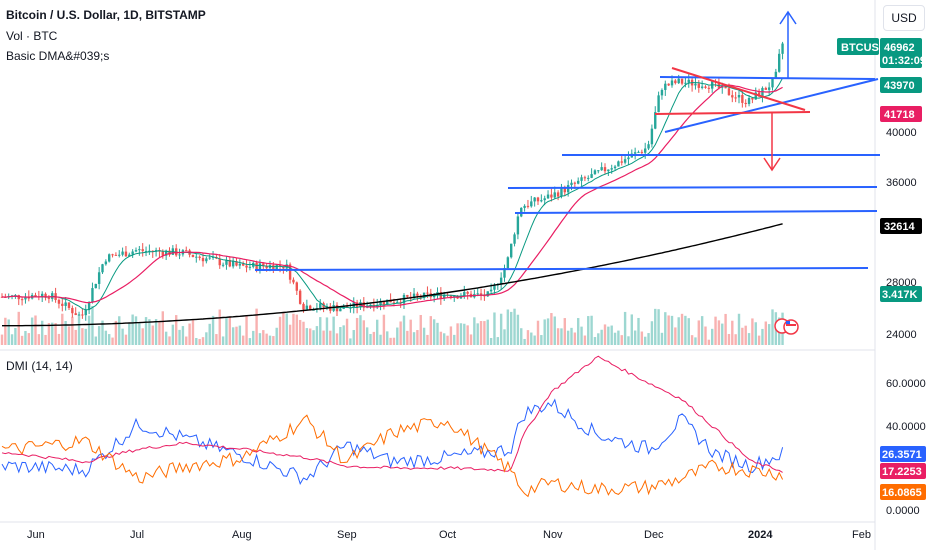 The image size is (932, 550). Describe the element at coordinates (449, 535) in the screenshot. I see `time-axis: Jun Jul Aug Sep Oct Nov Dec 2024 Feb` at that location.